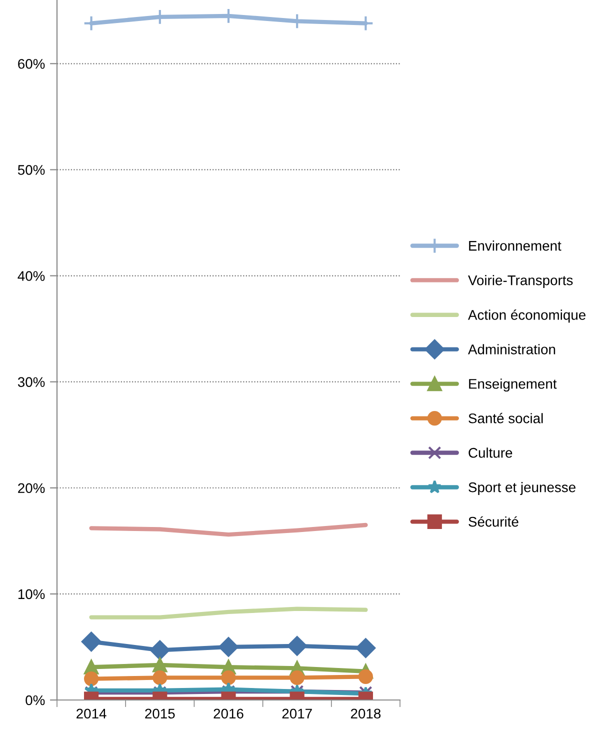 The height and width of the screenshot is (733, 604). Describe the element at coordinates (520, 281) in the screenshot. I see `legend-label: Voirie-Transports` at that location.